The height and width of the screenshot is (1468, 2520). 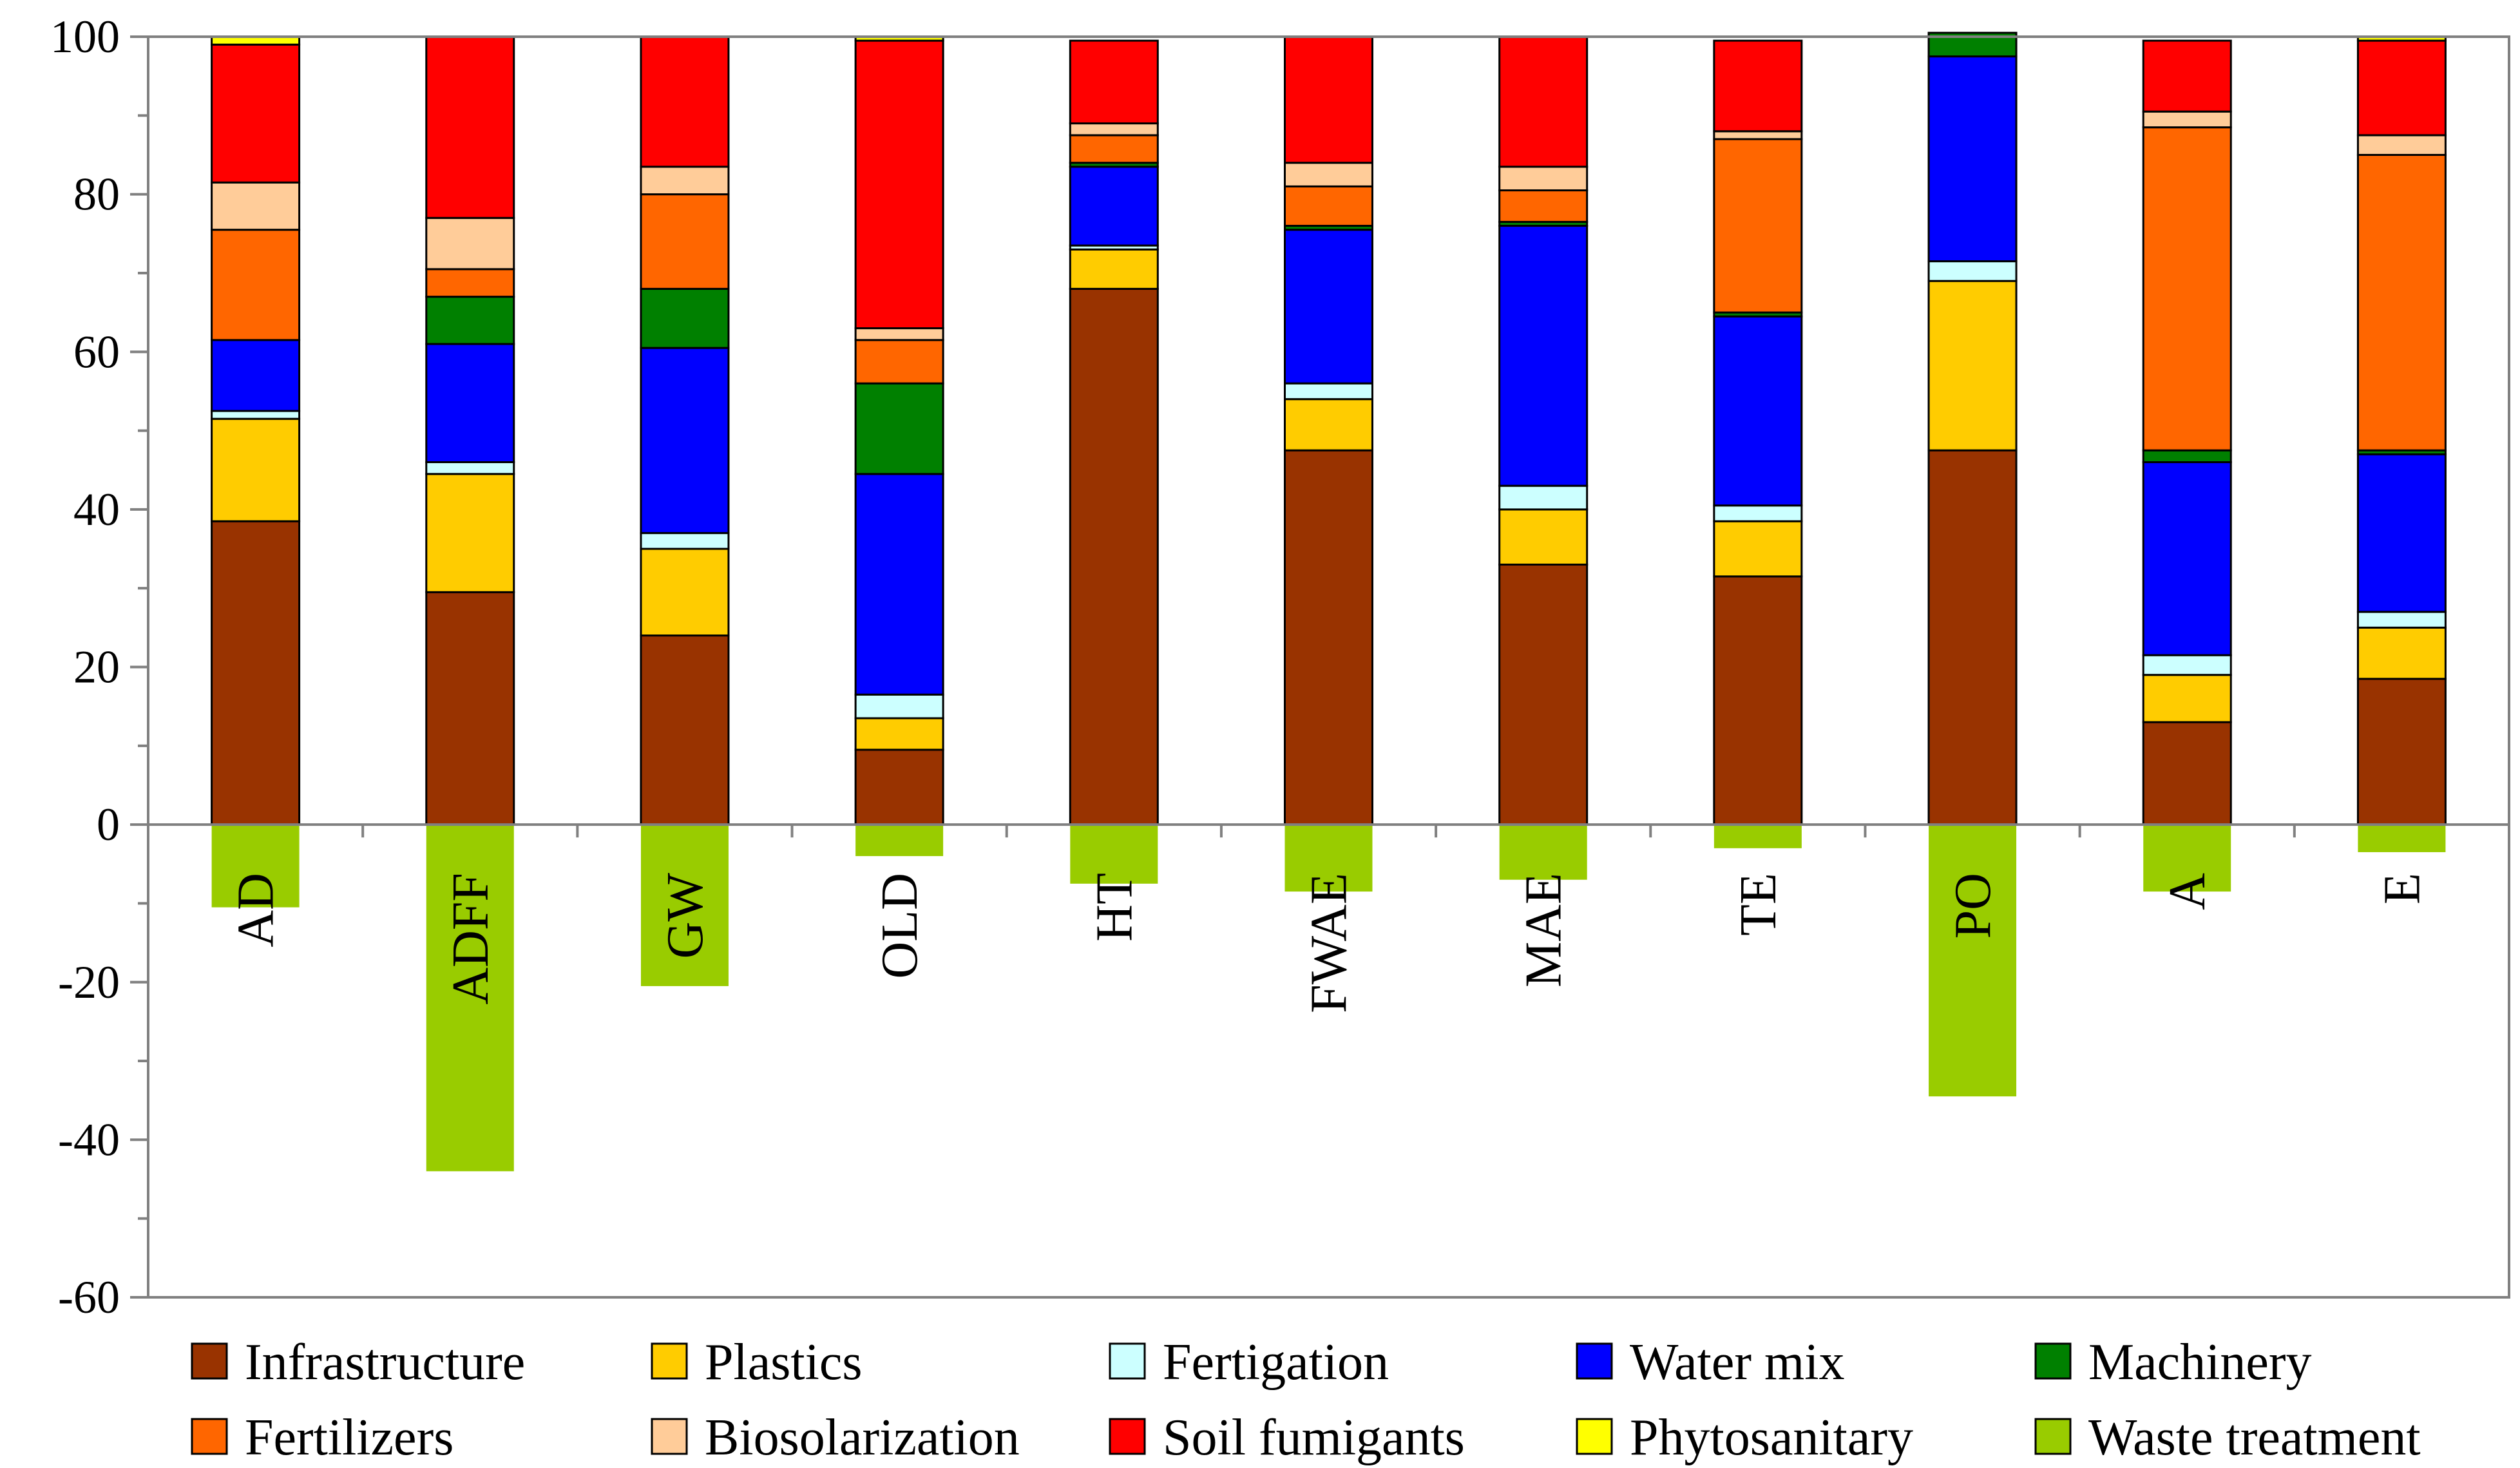 What do you see at coordinates (1758, 86) in the screenshot?
I see `bar-segment-te-soil-fumigants` at bounding box center [1758, 86].